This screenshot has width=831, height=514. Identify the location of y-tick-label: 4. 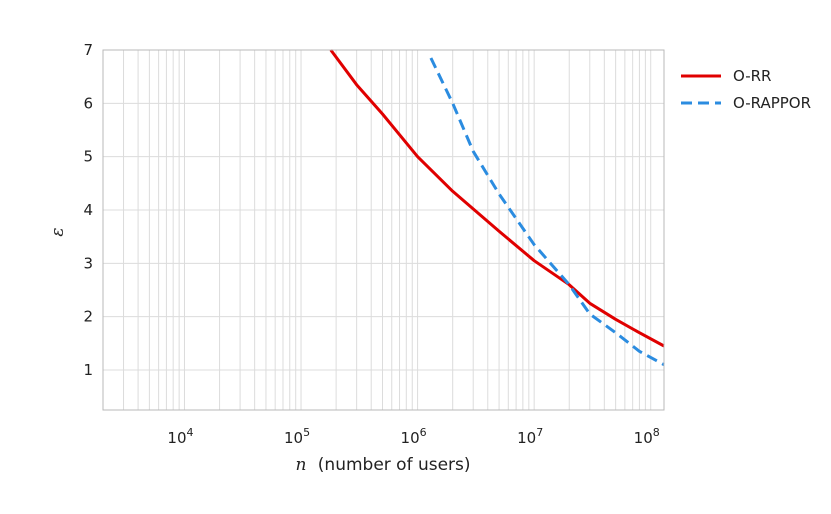
(88, 210).